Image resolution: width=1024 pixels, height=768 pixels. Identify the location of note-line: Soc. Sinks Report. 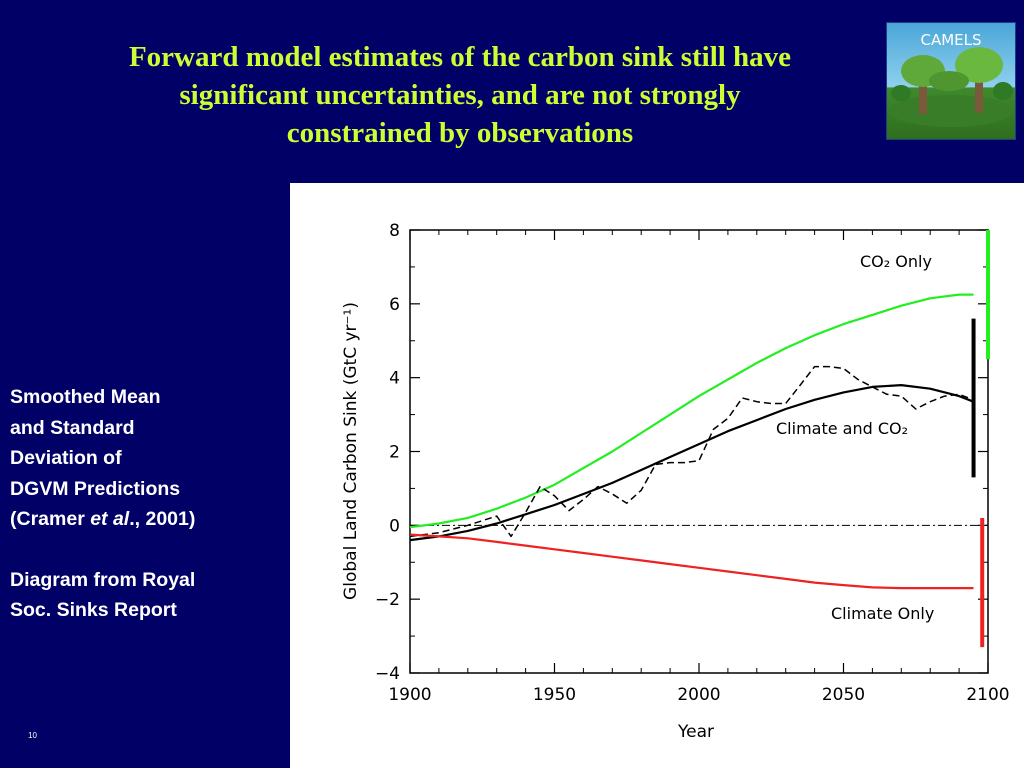
(93, 610).